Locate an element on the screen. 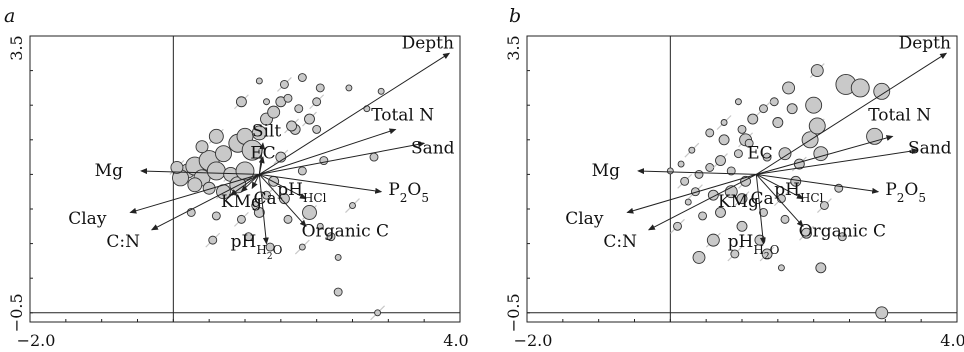  label-ec: EC is located at coordinates (262, 153).